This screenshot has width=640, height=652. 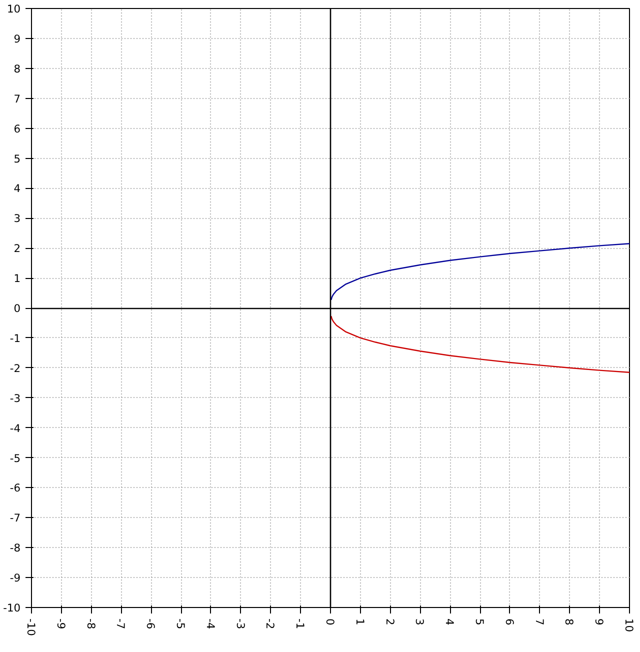 I want to click on y-tick-label: 0, so click(x=17, y=308).